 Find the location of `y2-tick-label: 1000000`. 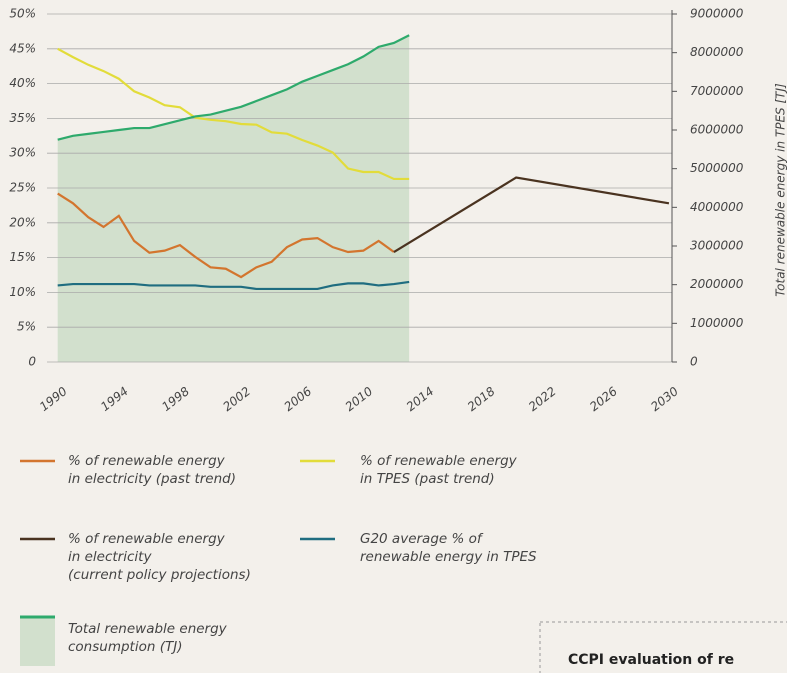

y2-tick-label: 1000000 is located at coordinates (717, 323).